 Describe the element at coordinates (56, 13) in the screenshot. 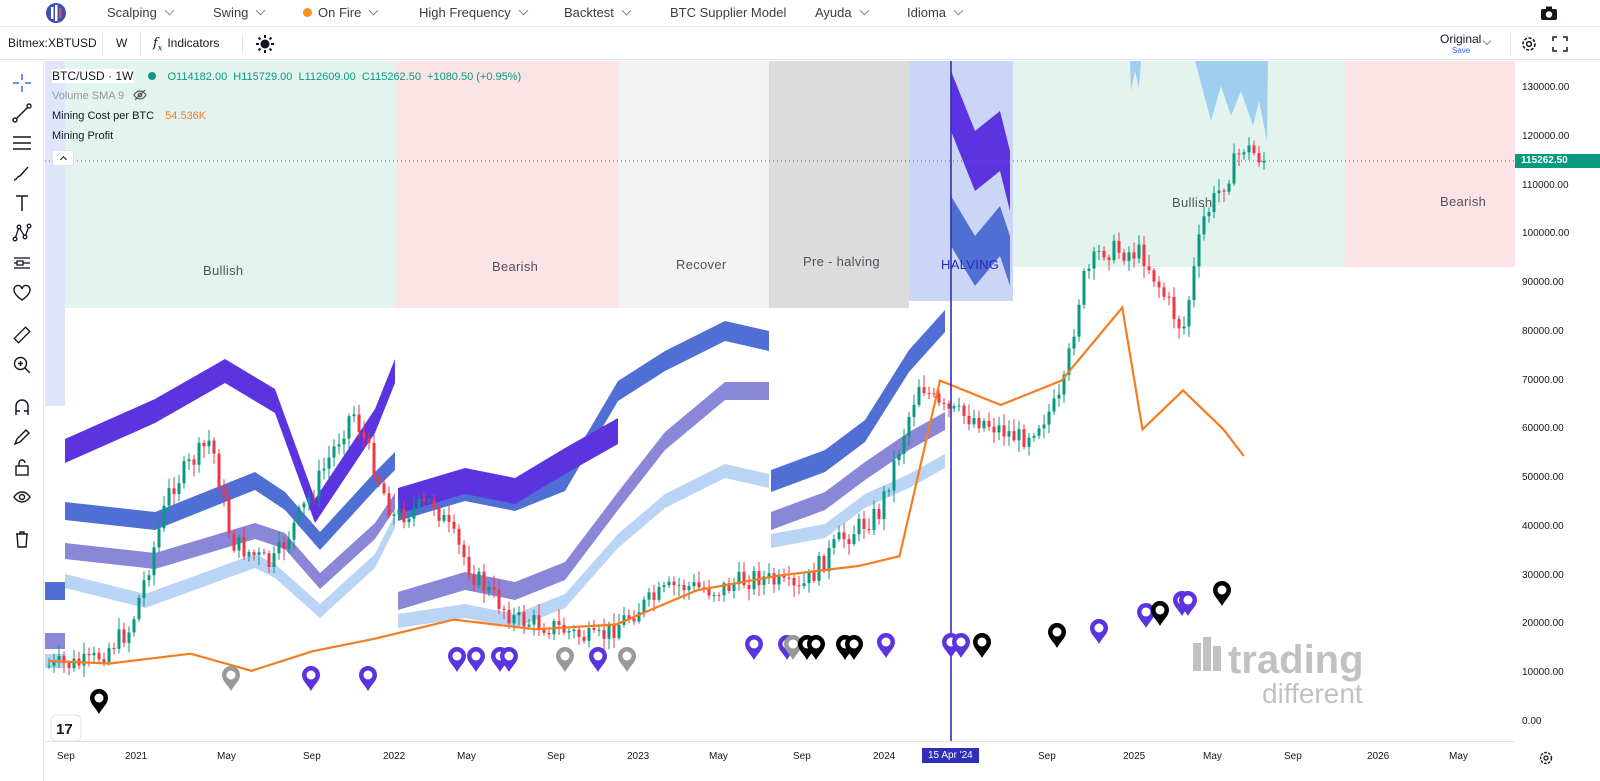

I see `app-logo` at that location.